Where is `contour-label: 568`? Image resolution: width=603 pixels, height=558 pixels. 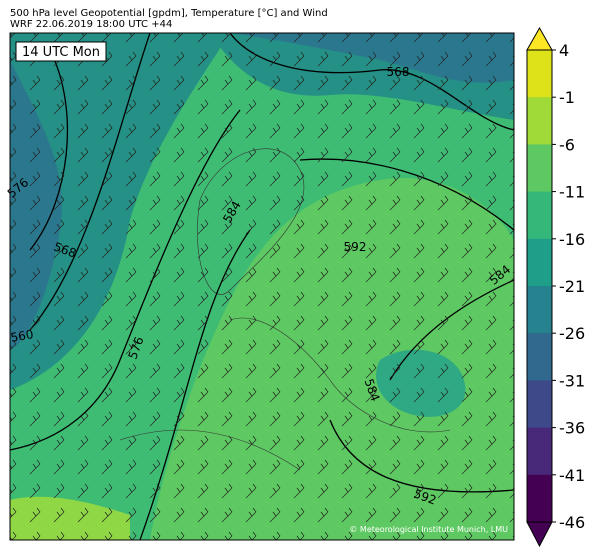
contour-label: 568 is located at coordinates (398, 72).